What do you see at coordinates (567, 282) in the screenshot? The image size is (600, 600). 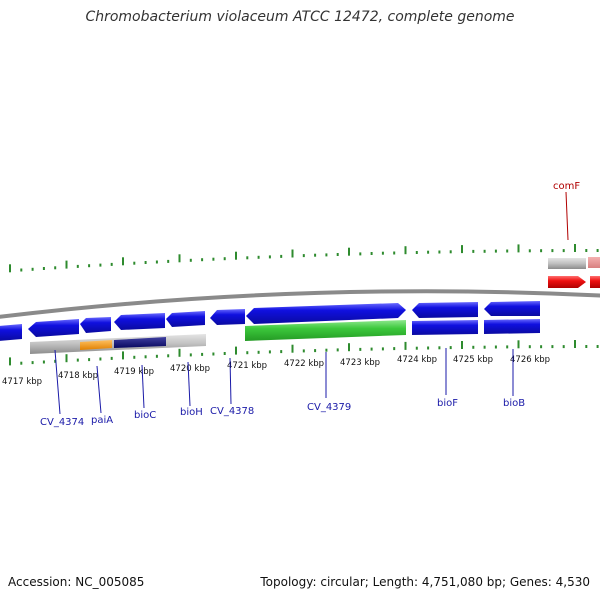 I see `gene-comf-arrow` at bounding box center [567, 282].